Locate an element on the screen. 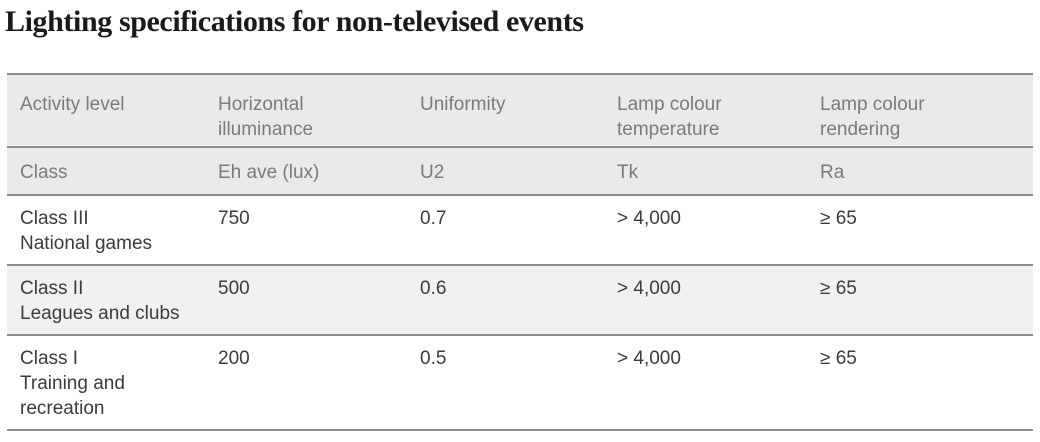 Image resolution: width=1040 pixels, height=442 pixels. cell-class-i-activity: Class I Training and recreation is located at coordinates (106, 382).